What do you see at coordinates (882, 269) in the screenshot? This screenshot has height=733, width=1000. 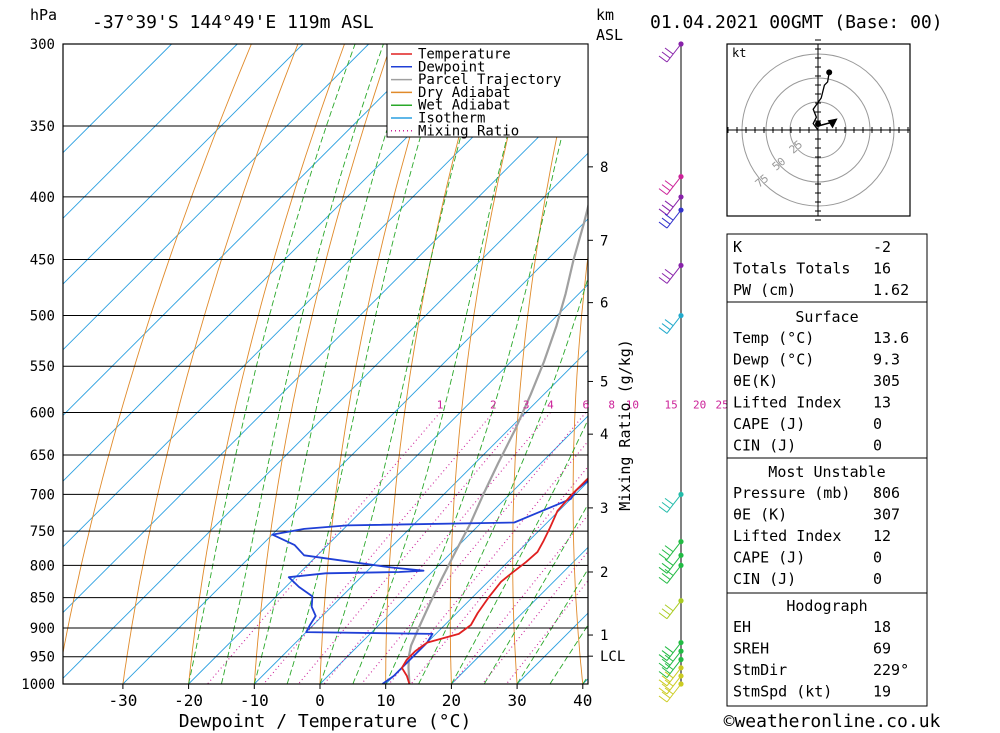 I see `stats-general-value: 16` at bounding box center [882, 269].